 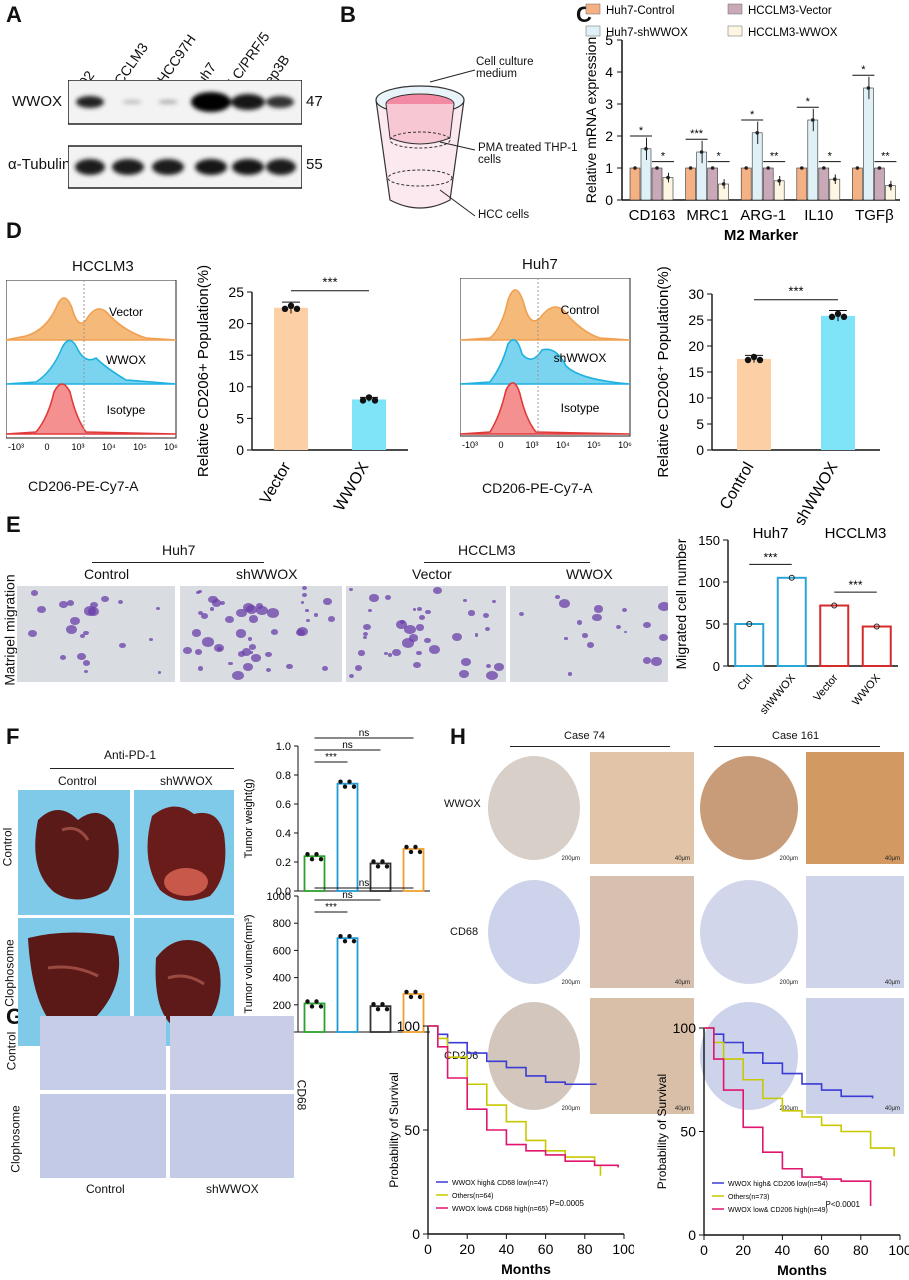 I want to click on x-tick-label: 10³, so click(x=531, y=444).